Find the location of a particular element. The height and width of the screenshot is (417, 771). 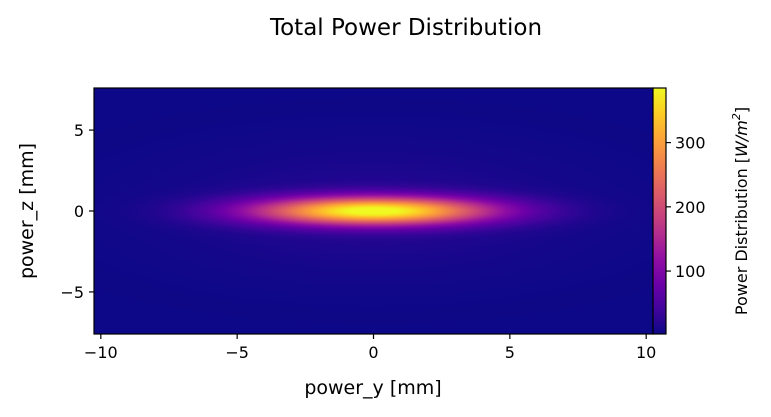

y-axis-label: power_z [mm] is located at coordinates (27, 211).